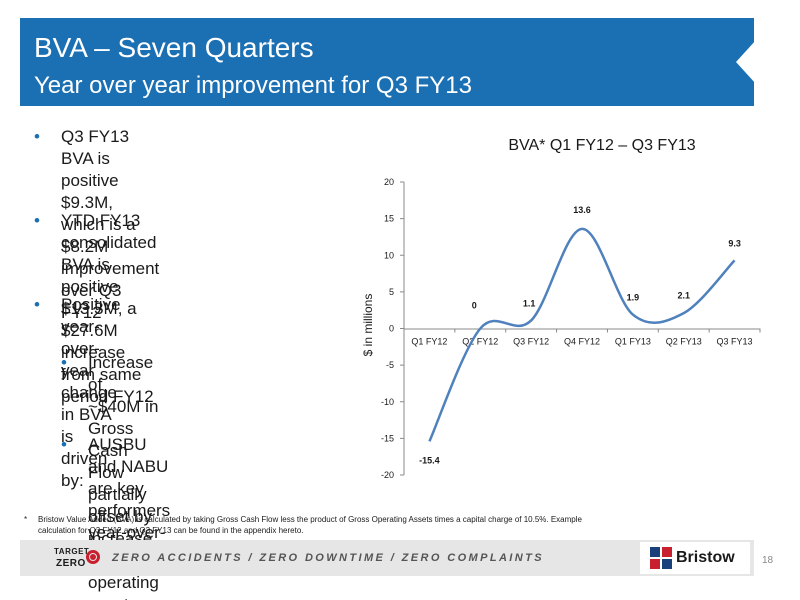  I want to click on y-tick-label: 10, so click(389, 255).